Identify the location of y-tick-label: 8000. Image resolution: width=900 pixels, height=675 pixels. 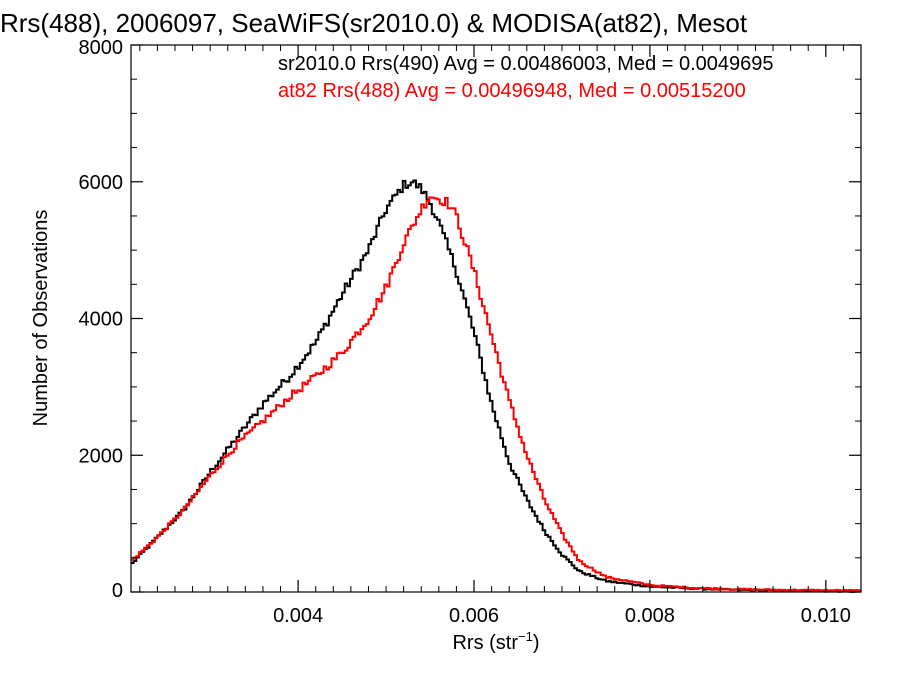
(101, 48).